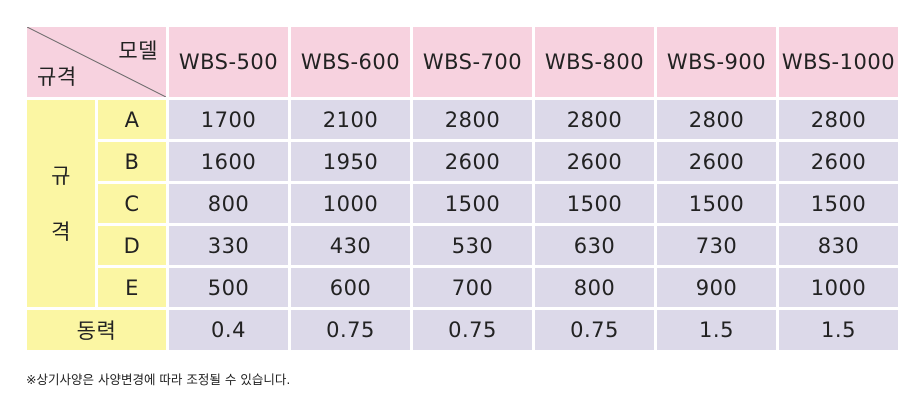 This screenshot has height=400, width=920. What do you see at coordinates (228, 161) in the screenshot?
I see `table-cell: 1600` at bounding box center [228, 161].